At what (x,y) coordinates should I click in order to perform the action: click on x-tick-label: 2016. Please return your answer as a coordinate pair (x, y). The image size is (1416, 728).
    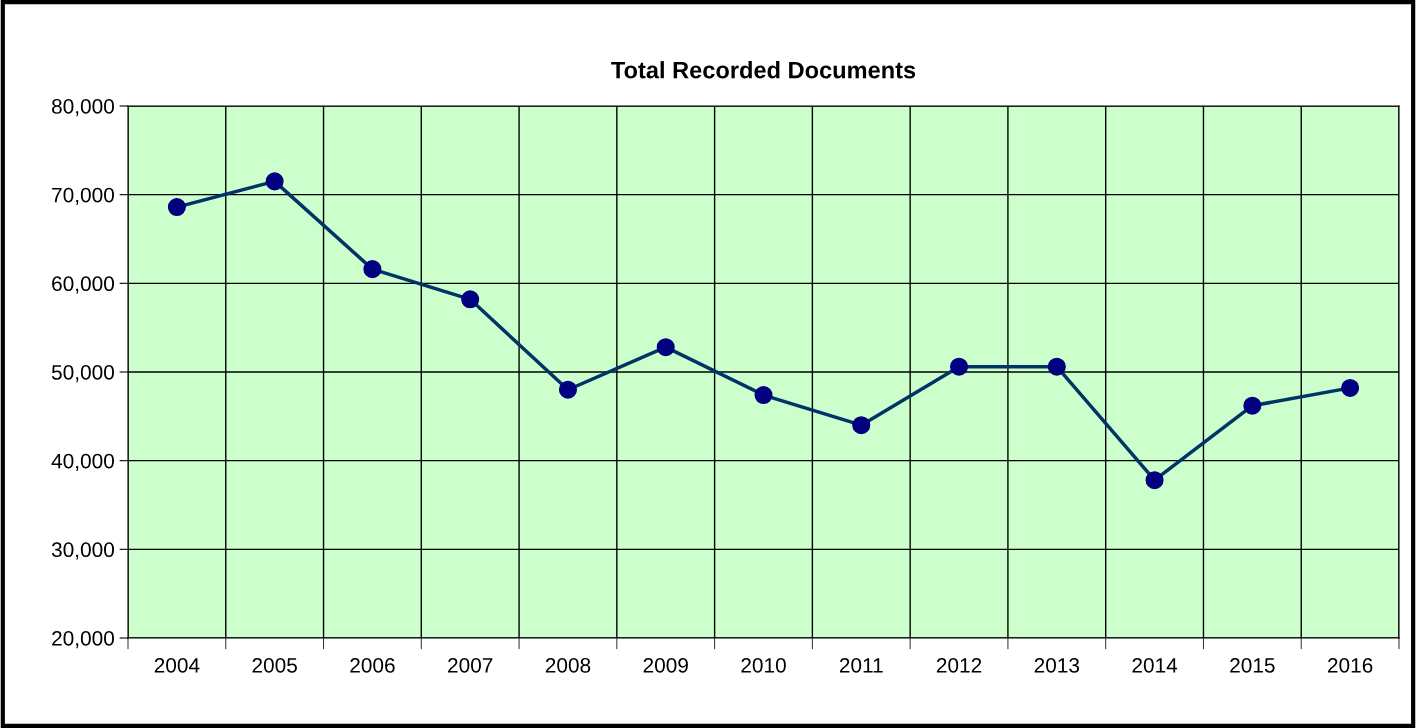
    Looking at the image, I should click on (1350, 665).